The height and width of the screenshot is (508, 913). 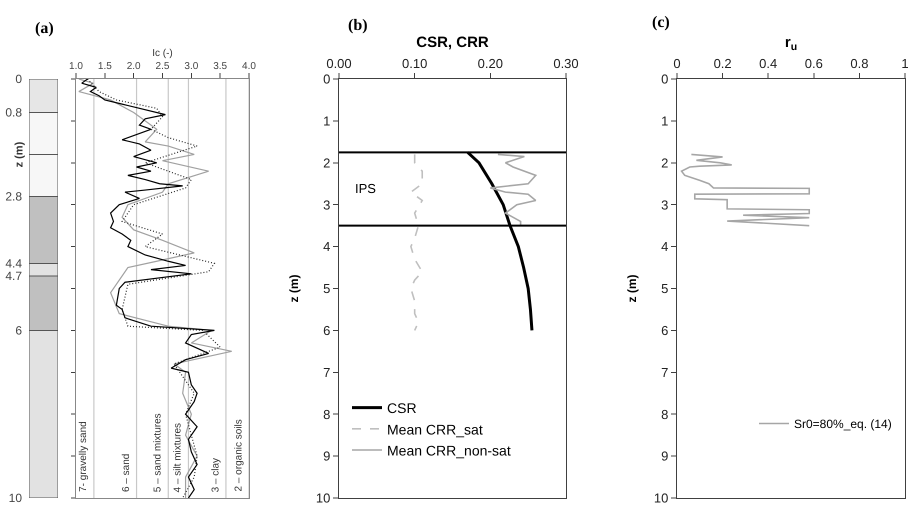 I want to click on ref-line-label: 5 – sand mixtures, so click(x=158, y=452).